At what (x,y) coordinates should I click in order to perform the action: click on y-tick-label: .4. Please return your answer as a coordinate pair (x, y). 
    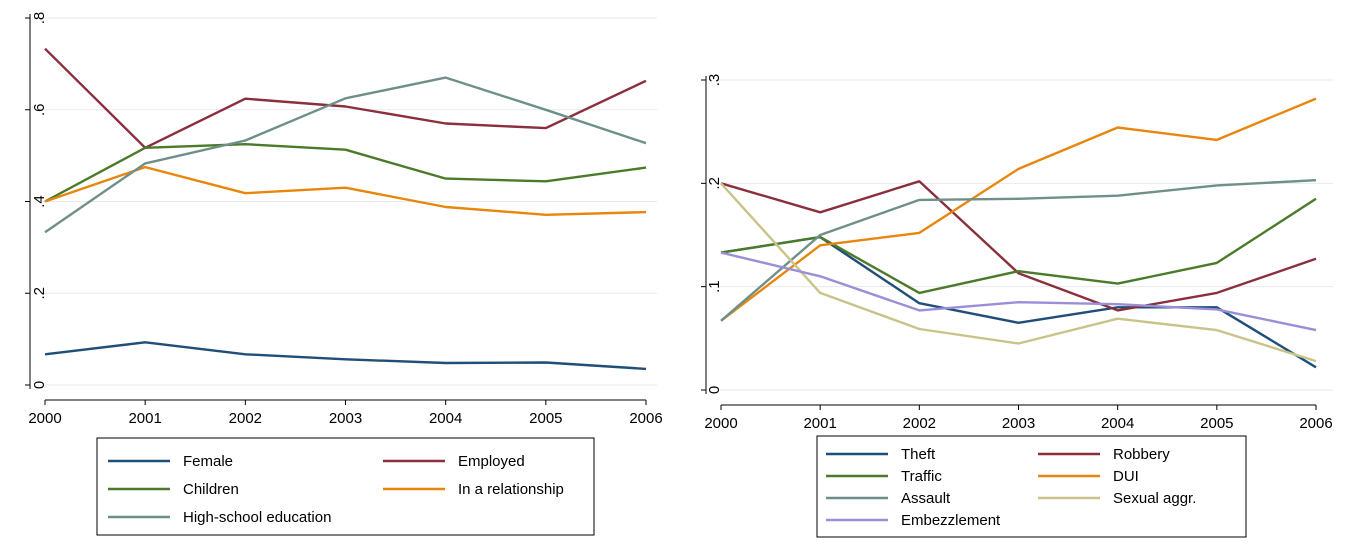
    Looking at the image, I should click on (39, 201).